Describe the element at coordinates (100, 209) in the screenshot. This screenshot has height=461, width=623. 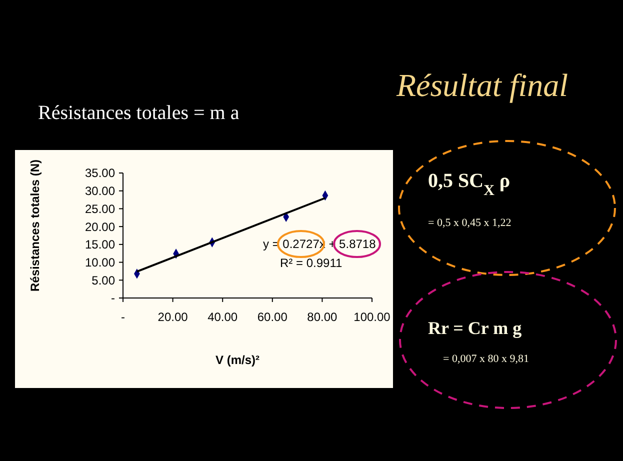
I see `y-tick-label: 25.00` at that location.